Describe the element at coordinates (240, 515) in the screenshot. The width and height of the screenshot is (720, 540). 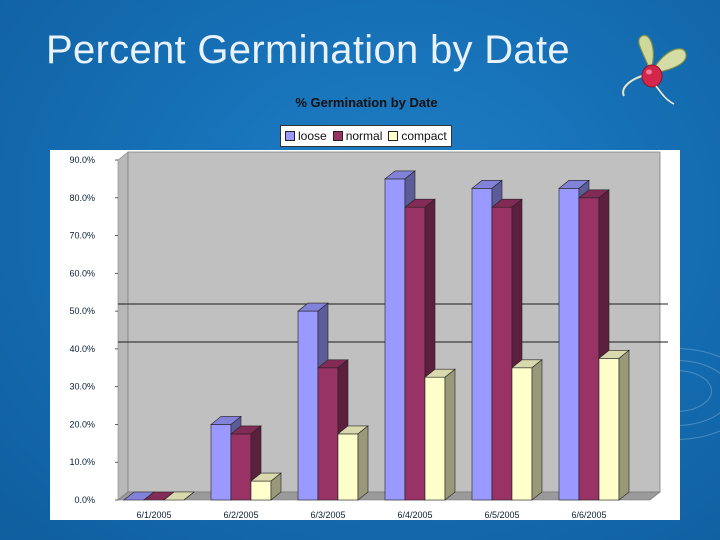
I see `x-tick-label: 6/2/2005` at that location.